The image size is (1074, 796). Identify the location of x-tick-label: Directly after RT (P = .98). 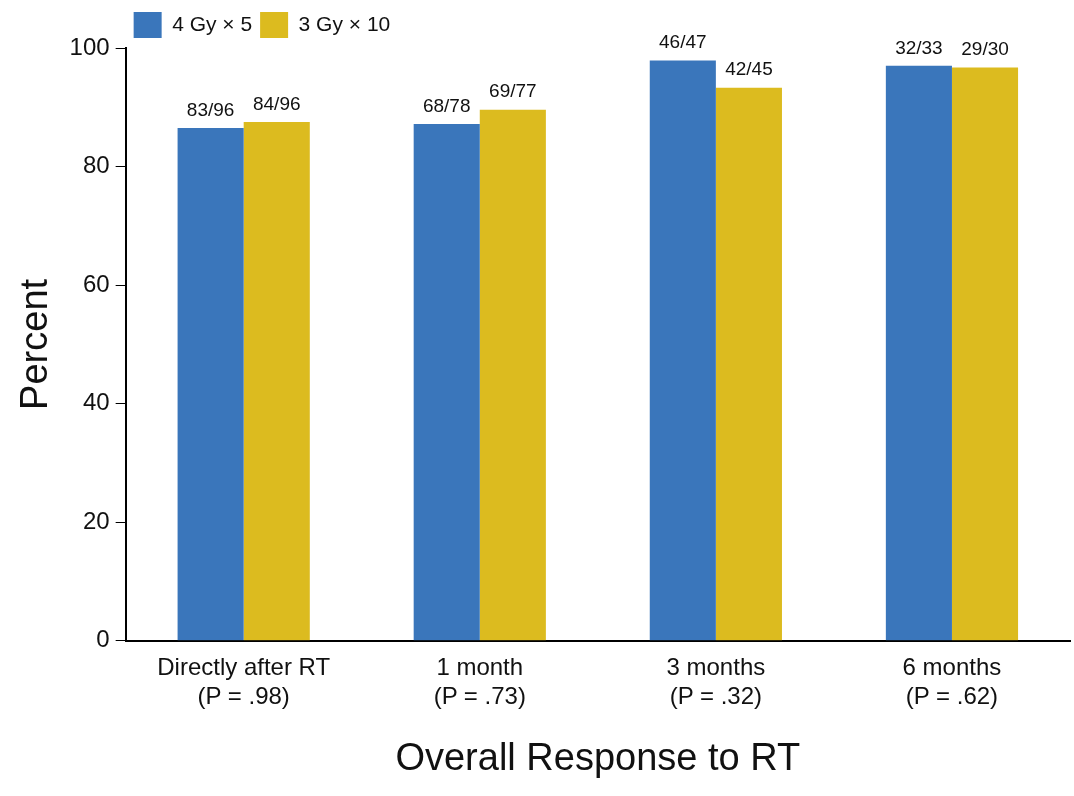
(244, 680).